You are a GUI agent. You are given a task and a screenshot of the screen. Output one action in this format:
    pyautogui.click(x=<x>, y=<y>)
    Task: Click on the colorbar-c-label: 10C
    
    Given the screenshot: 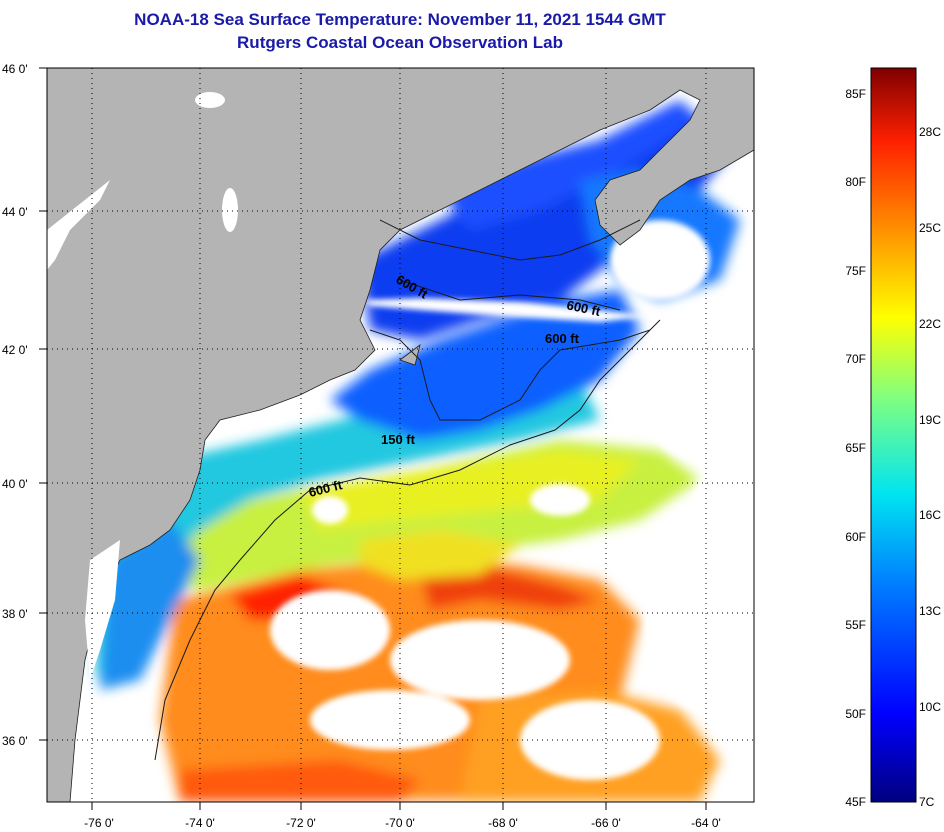 What is the action you would take?
    pyautogui.click(x=930, y=707)
    